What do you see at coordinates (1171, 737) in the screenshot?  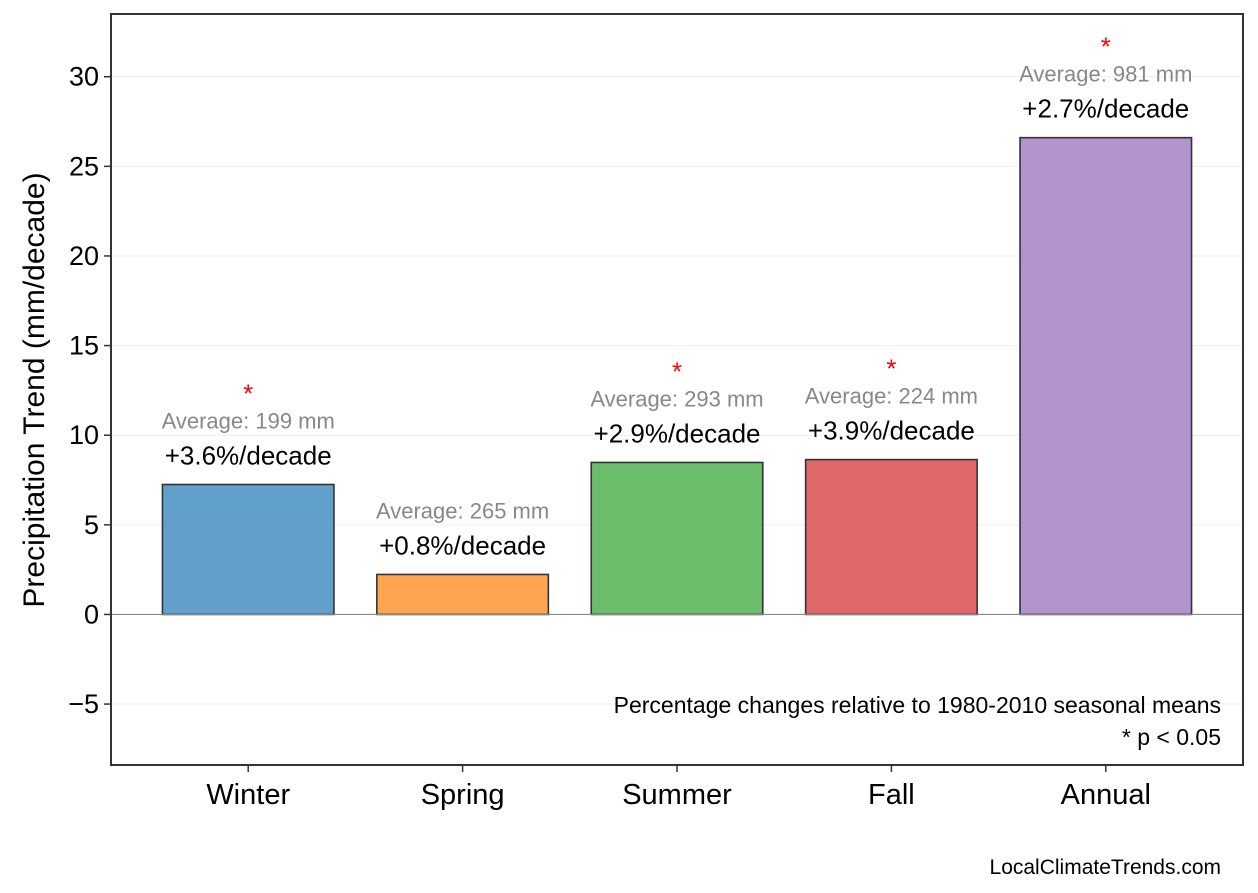 I see `annotation-significance: * p < 0.05` at bounding box center [1171, 737].